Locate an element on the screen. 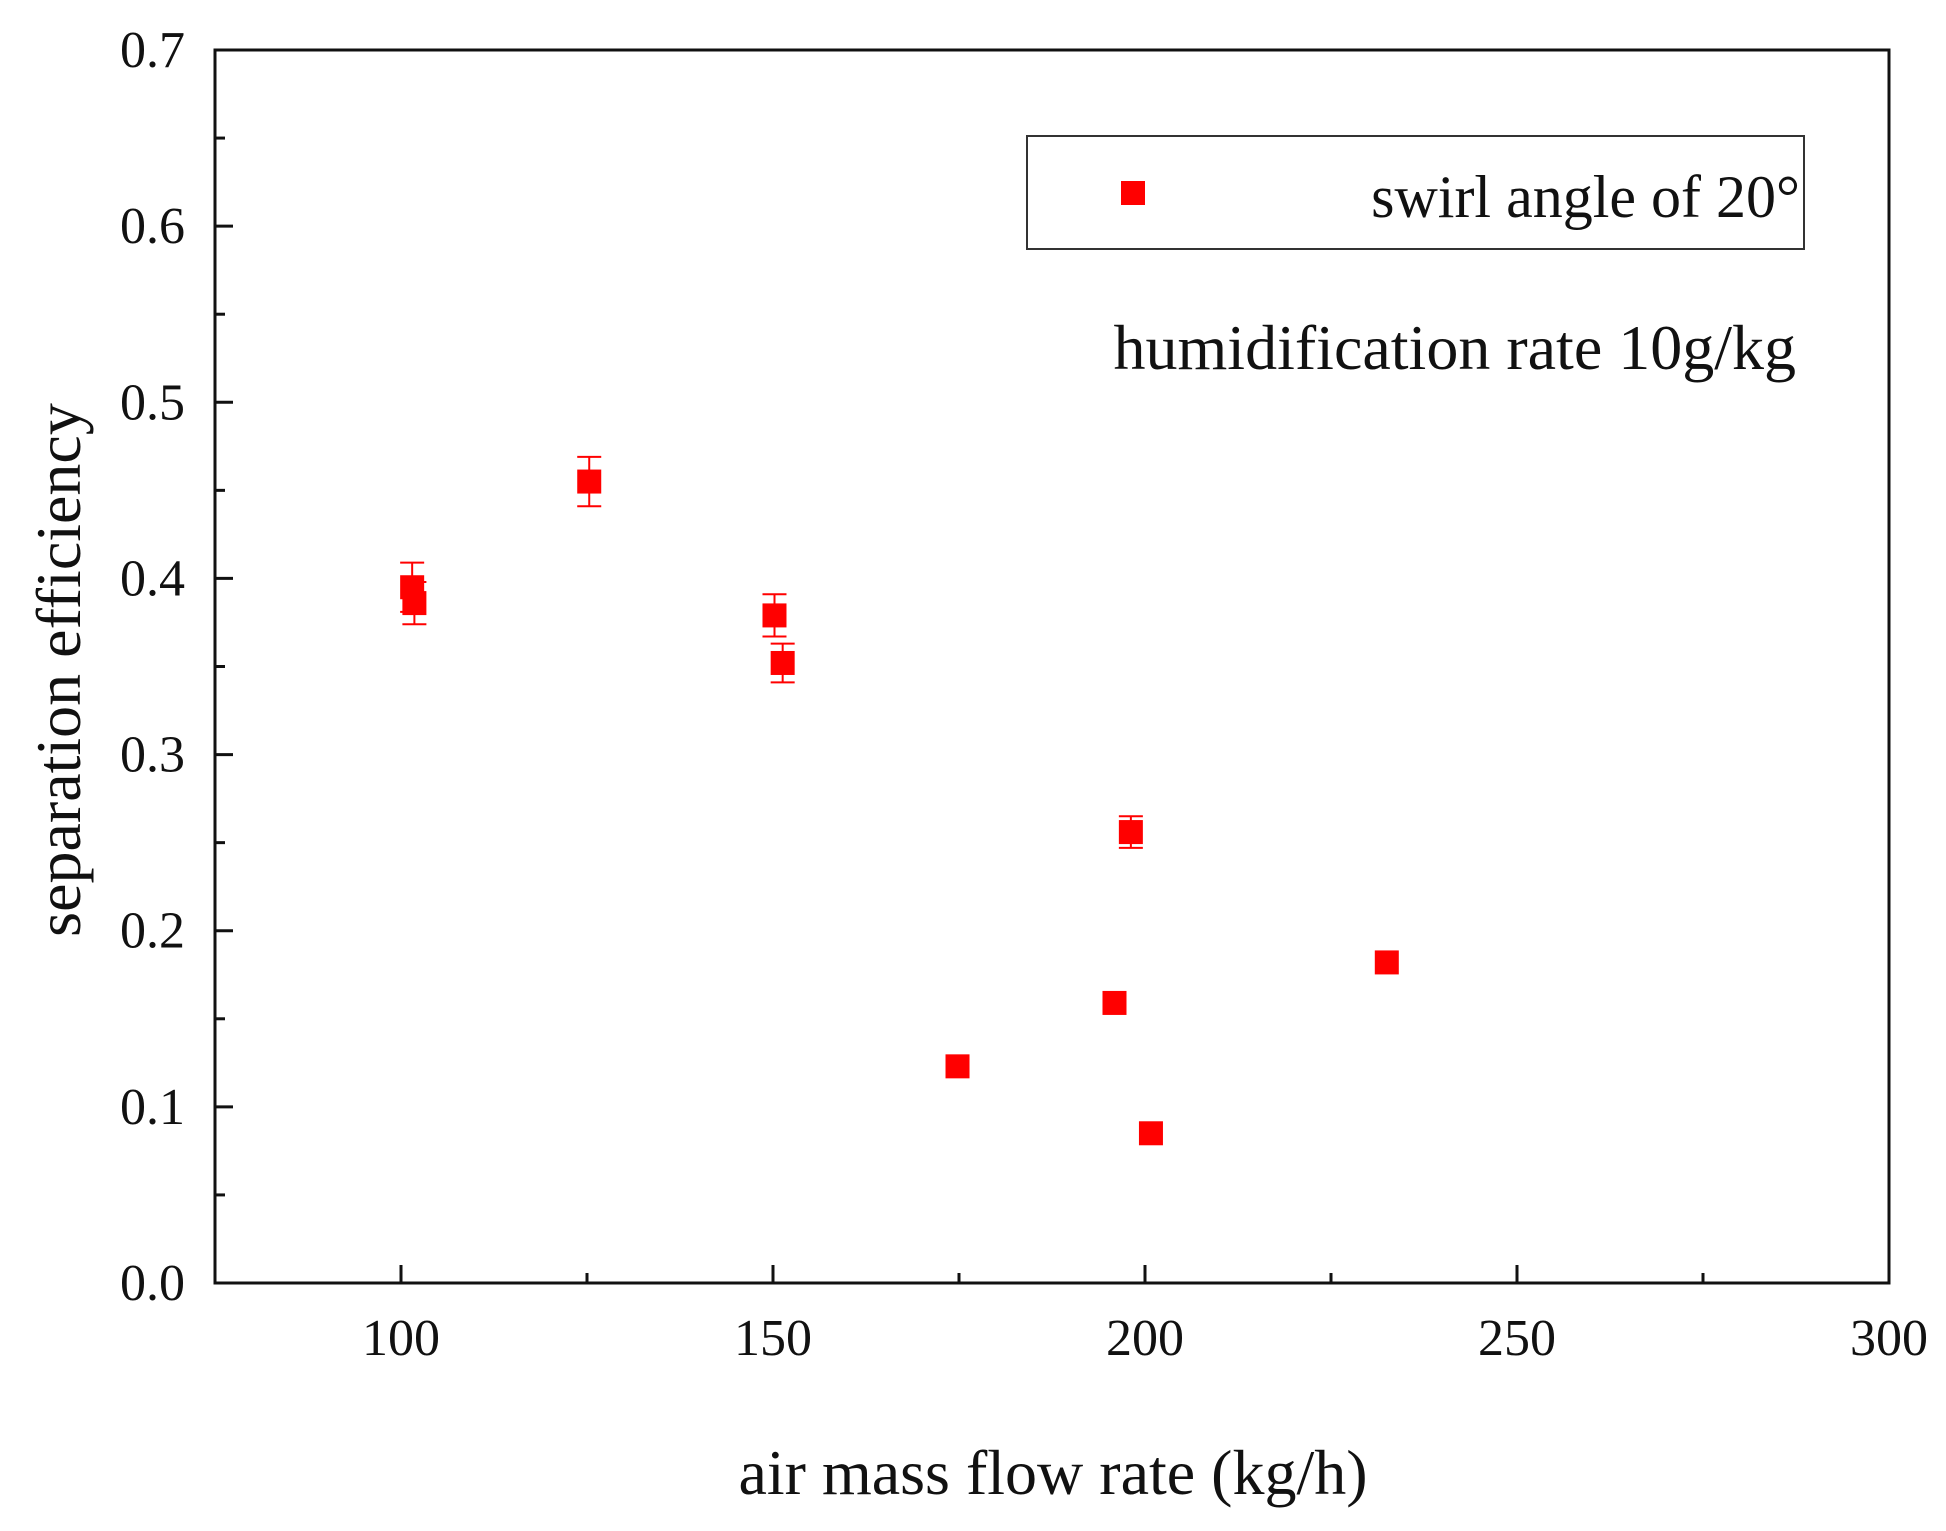 The width and height of the screenshot is (1946, 1531). x-tick-label: 100 is located at coordinates (401, 1338).